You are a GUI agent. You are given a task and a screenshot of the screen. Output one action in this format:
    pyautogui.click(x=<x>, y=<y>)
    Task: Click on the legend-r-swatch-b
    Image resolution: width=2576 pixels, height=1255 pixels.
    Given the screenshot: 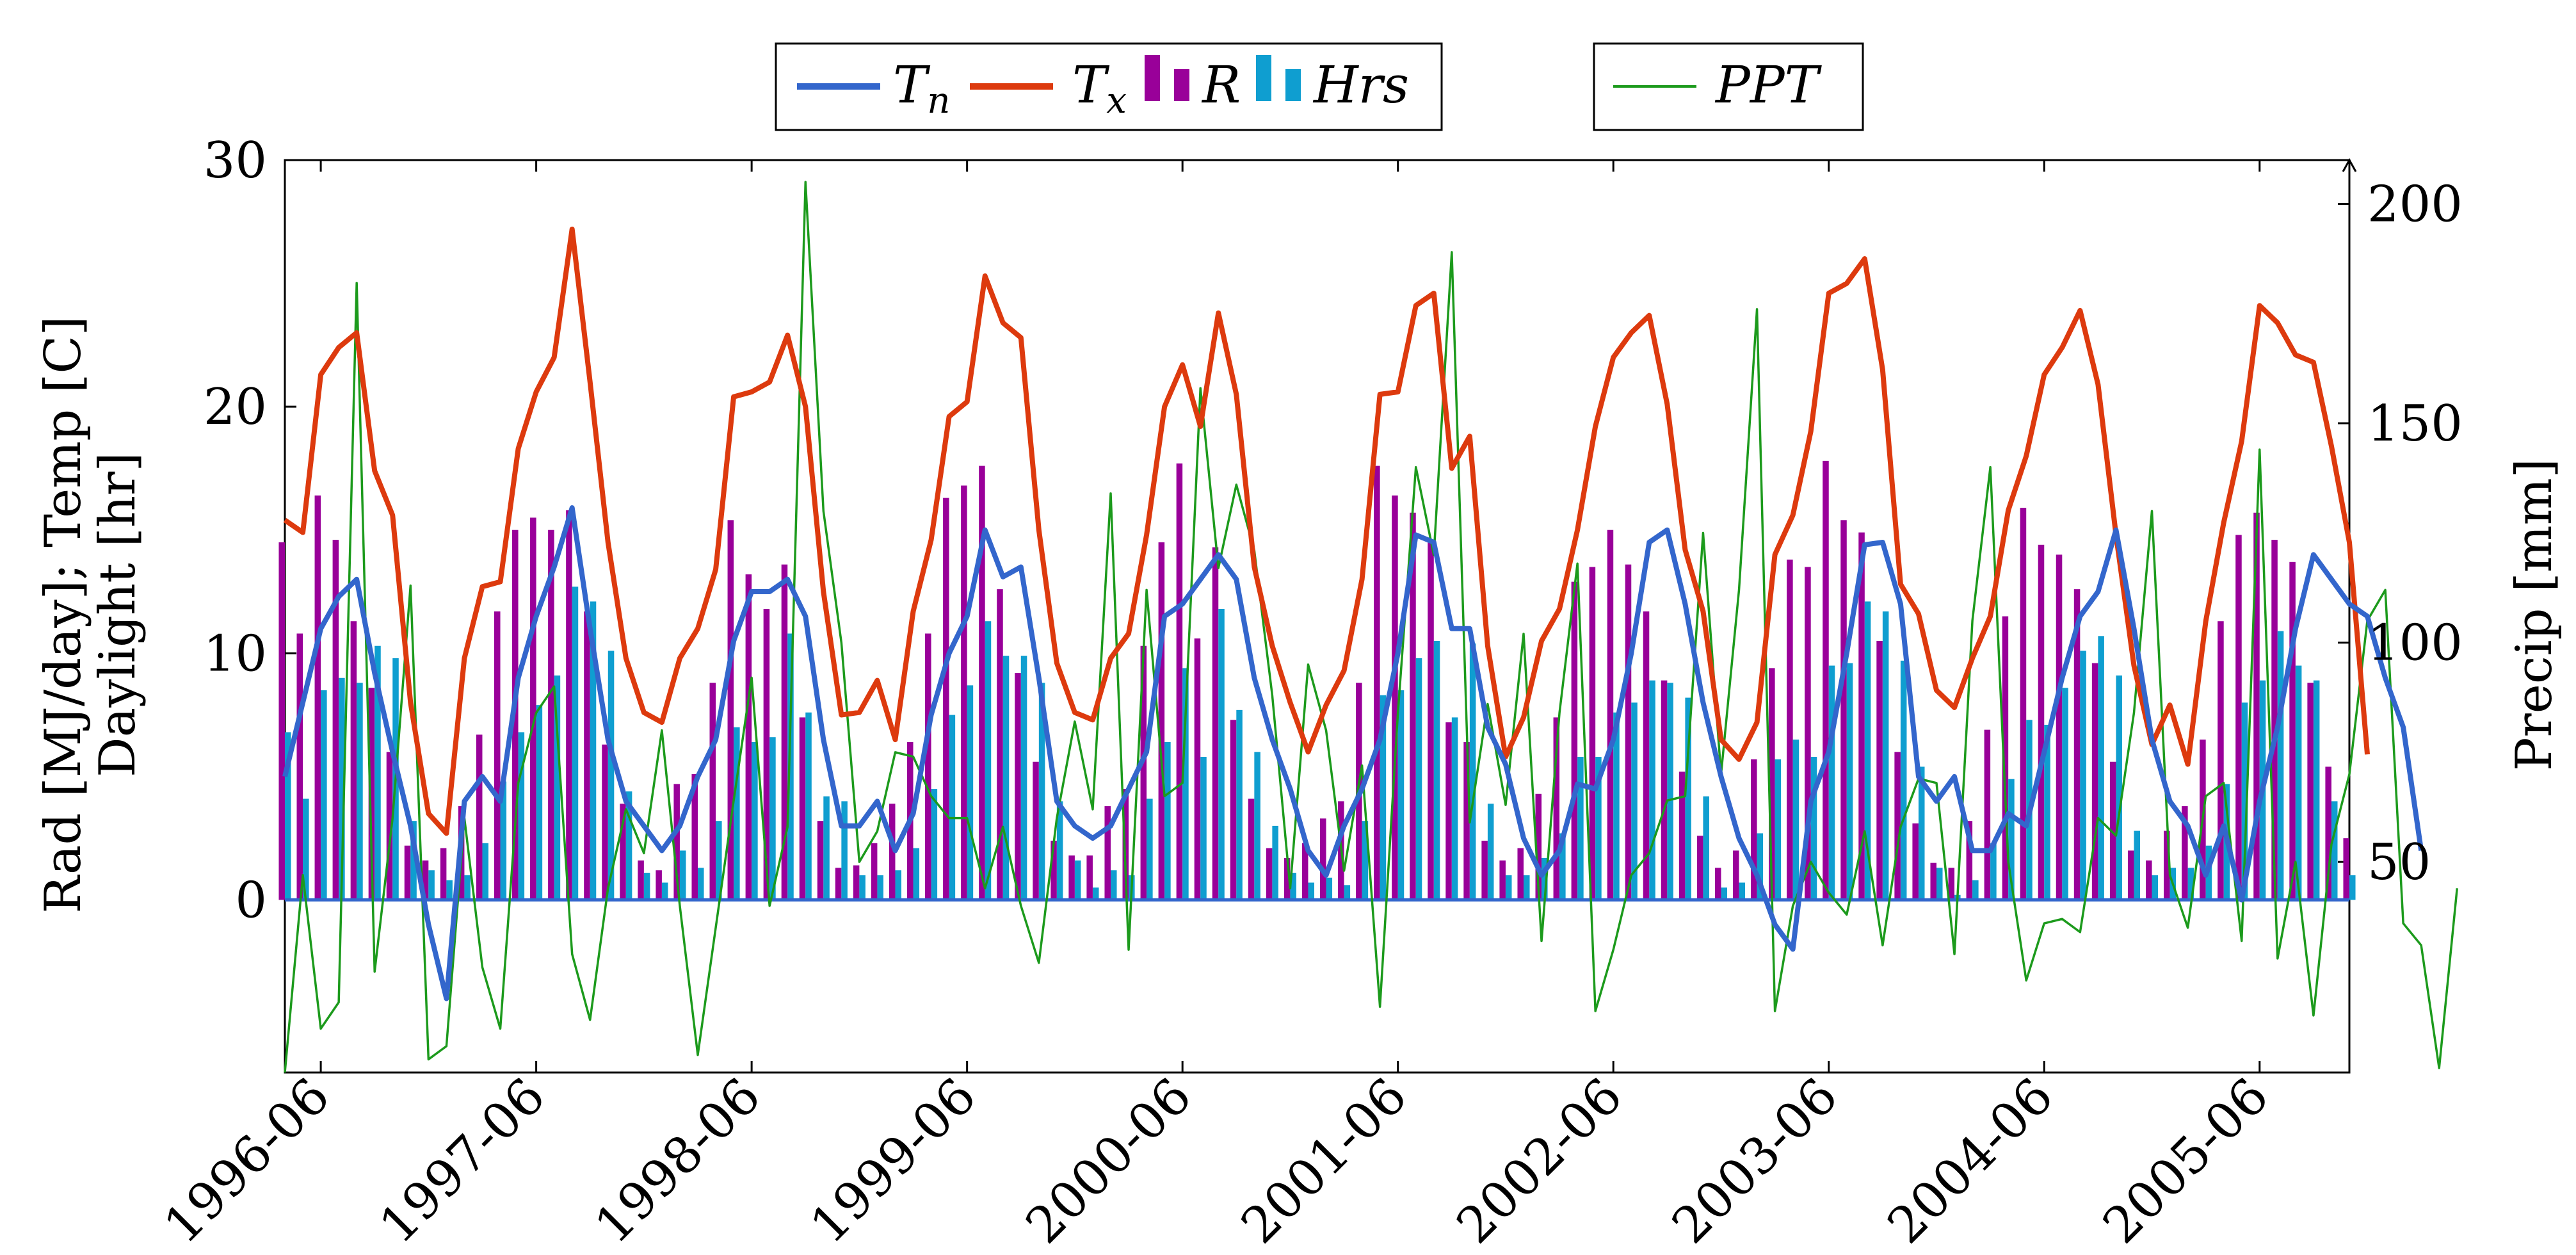 What is the action you would take?
    pyautogui.click(x=1181, y=85)
    